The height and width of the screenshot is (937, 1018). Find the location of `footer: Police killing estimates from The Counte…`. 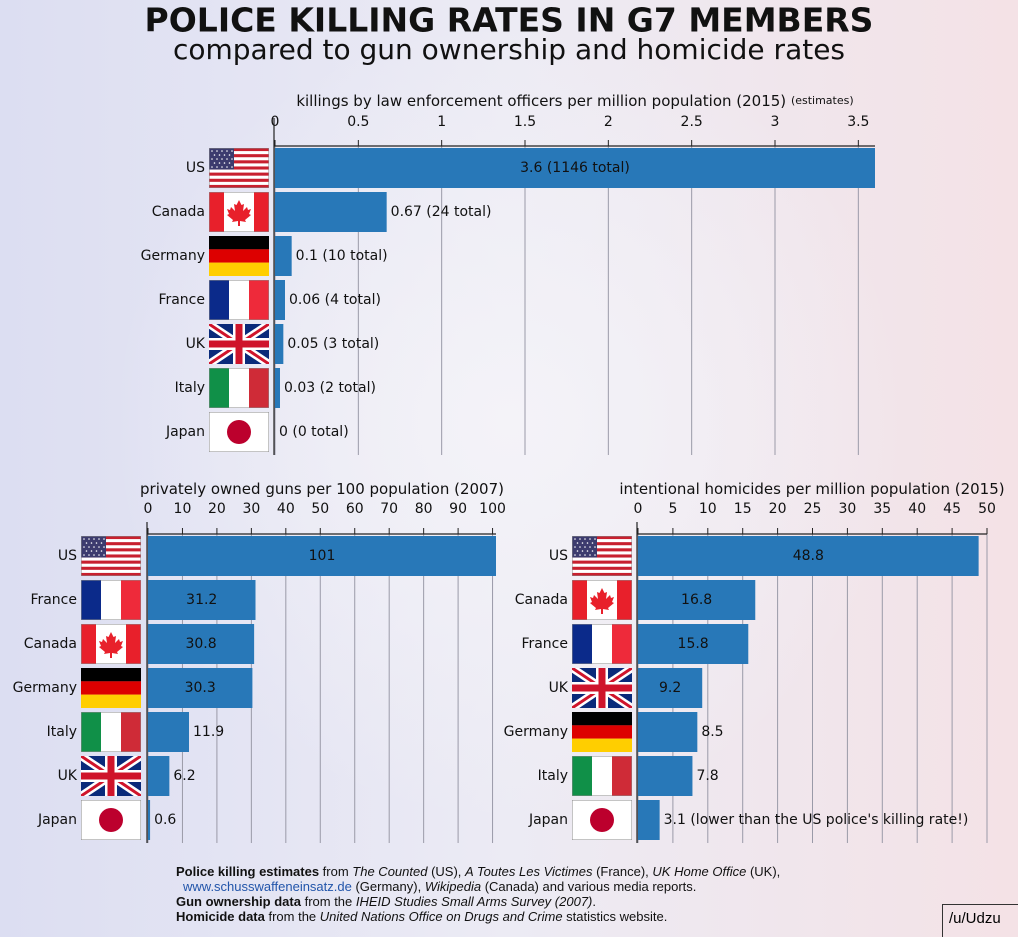

footer: Police killing estimates from The Counte… is located at coordinates (478, 894).